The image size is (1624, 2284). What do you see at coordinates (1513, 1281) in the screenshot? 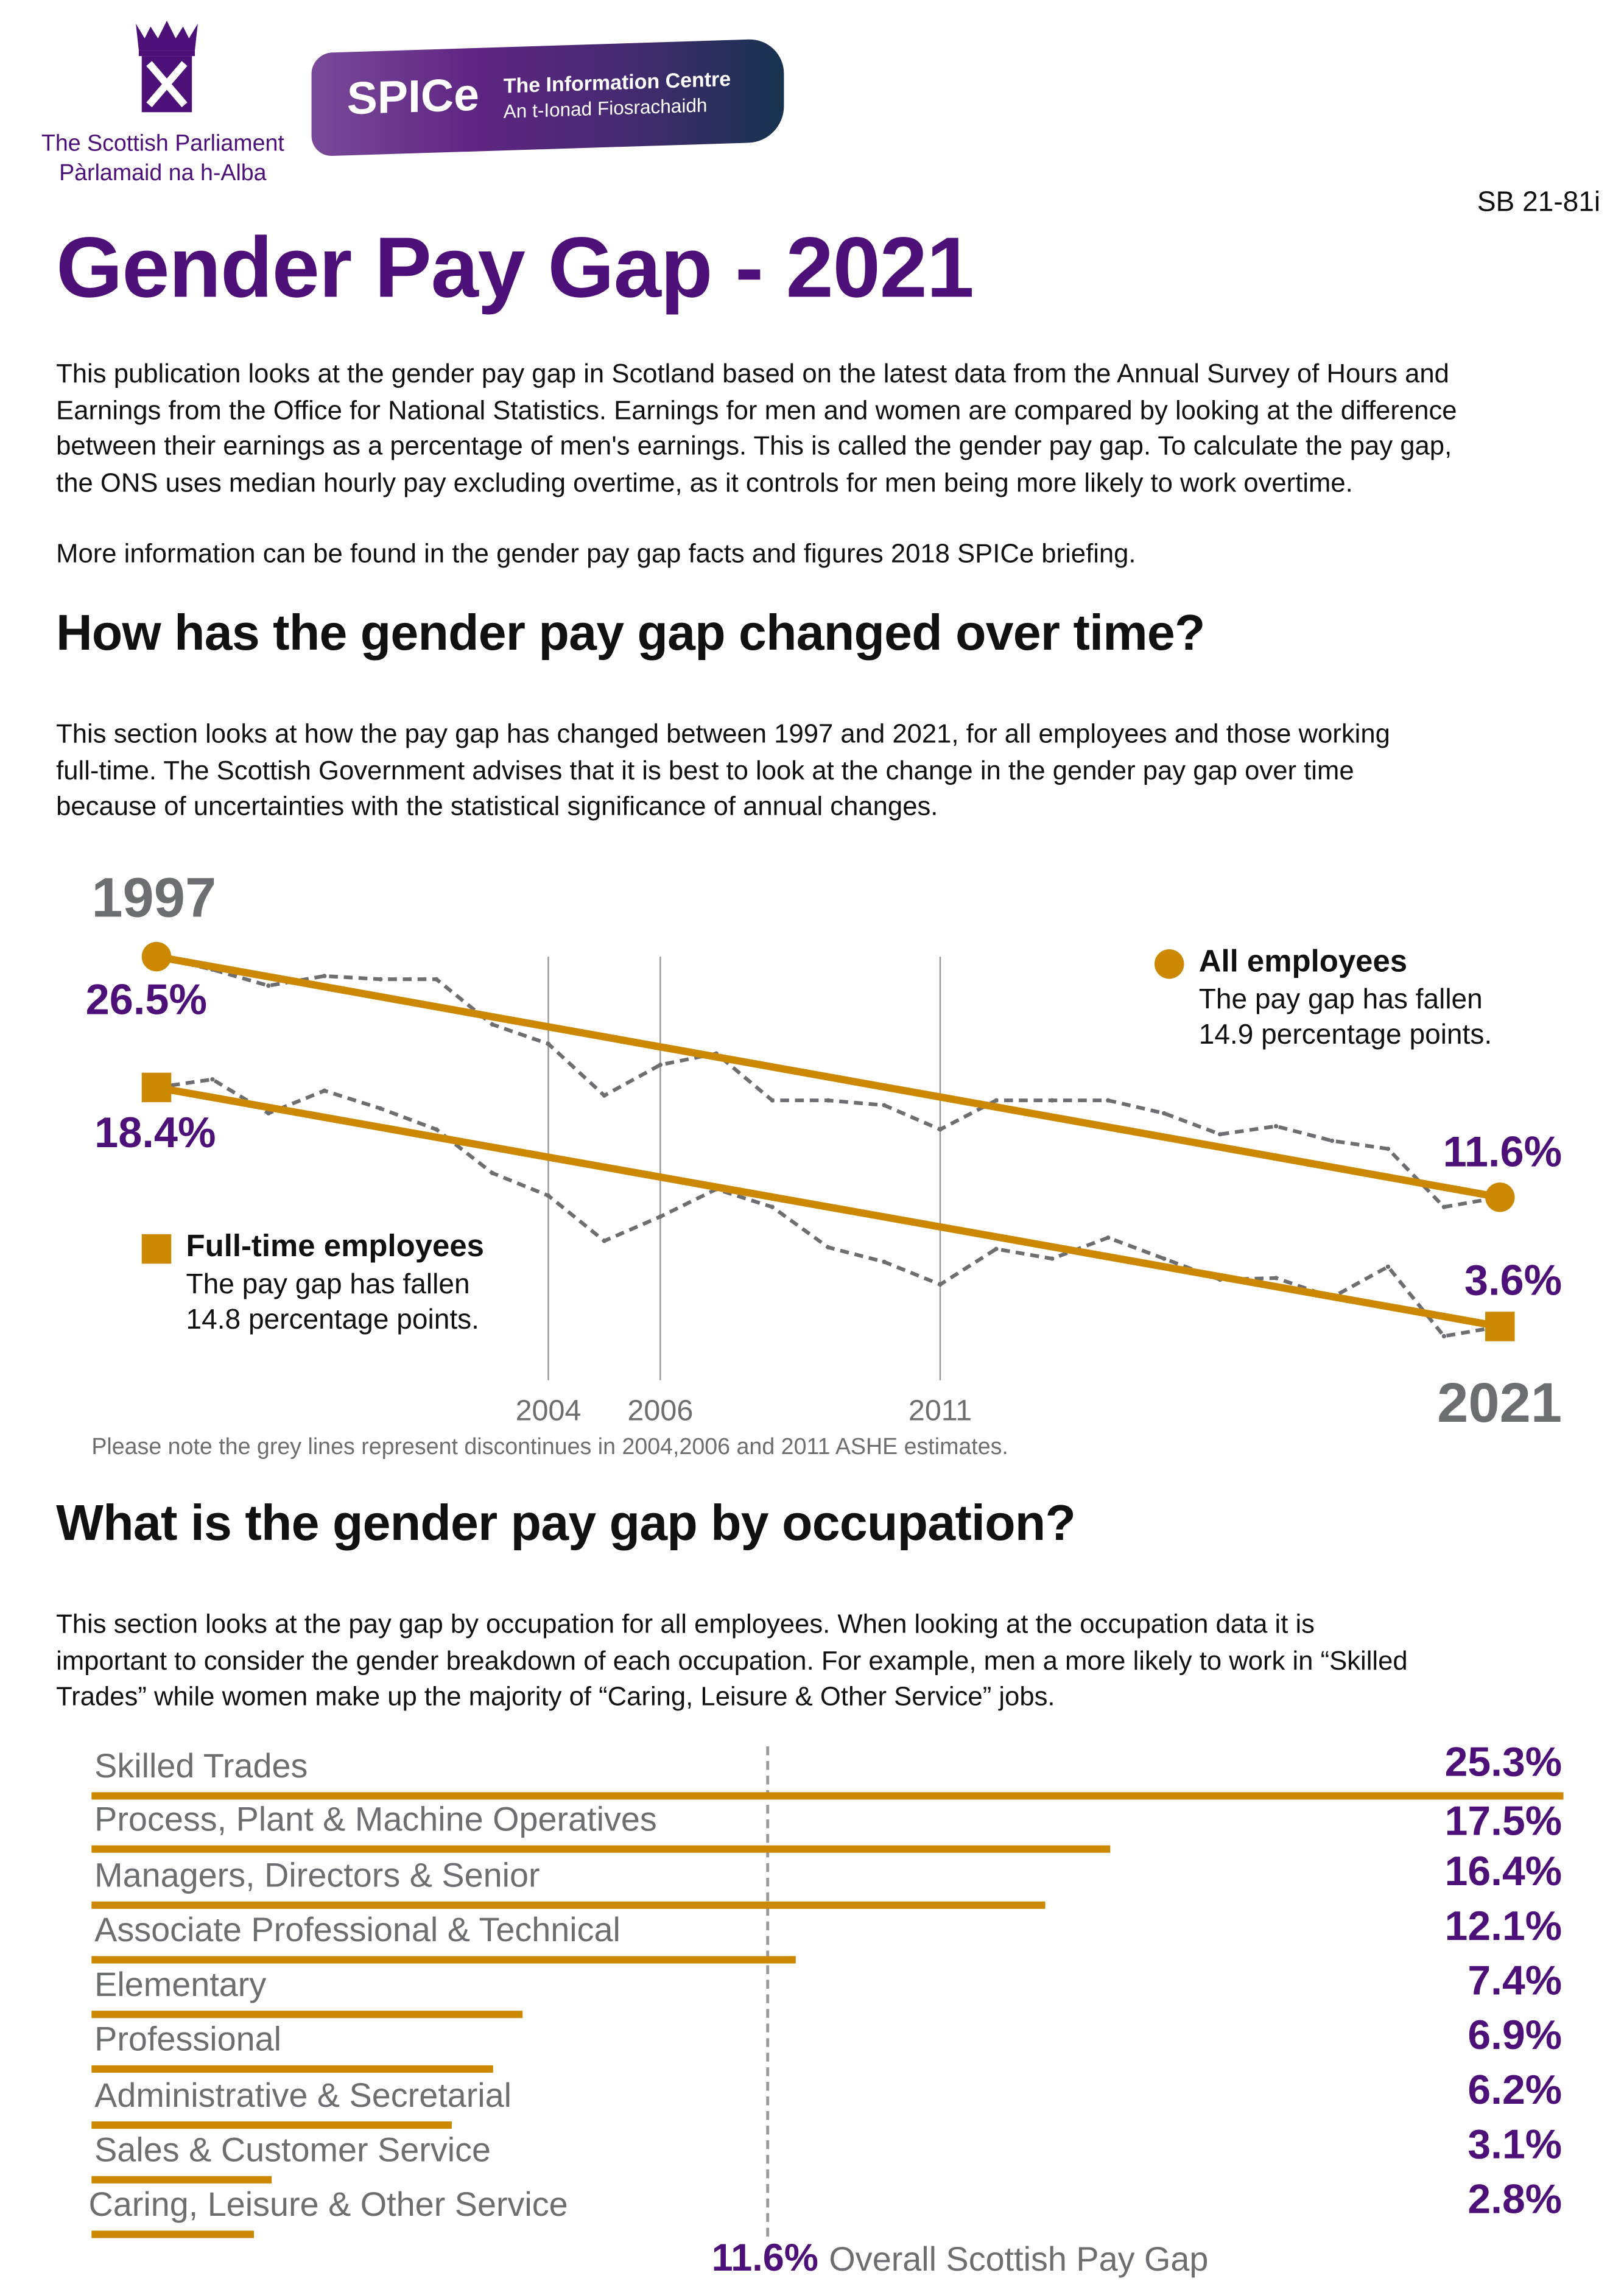
I see `full-time-end-value: 3.6%` at bounding box center [1513, 1281].